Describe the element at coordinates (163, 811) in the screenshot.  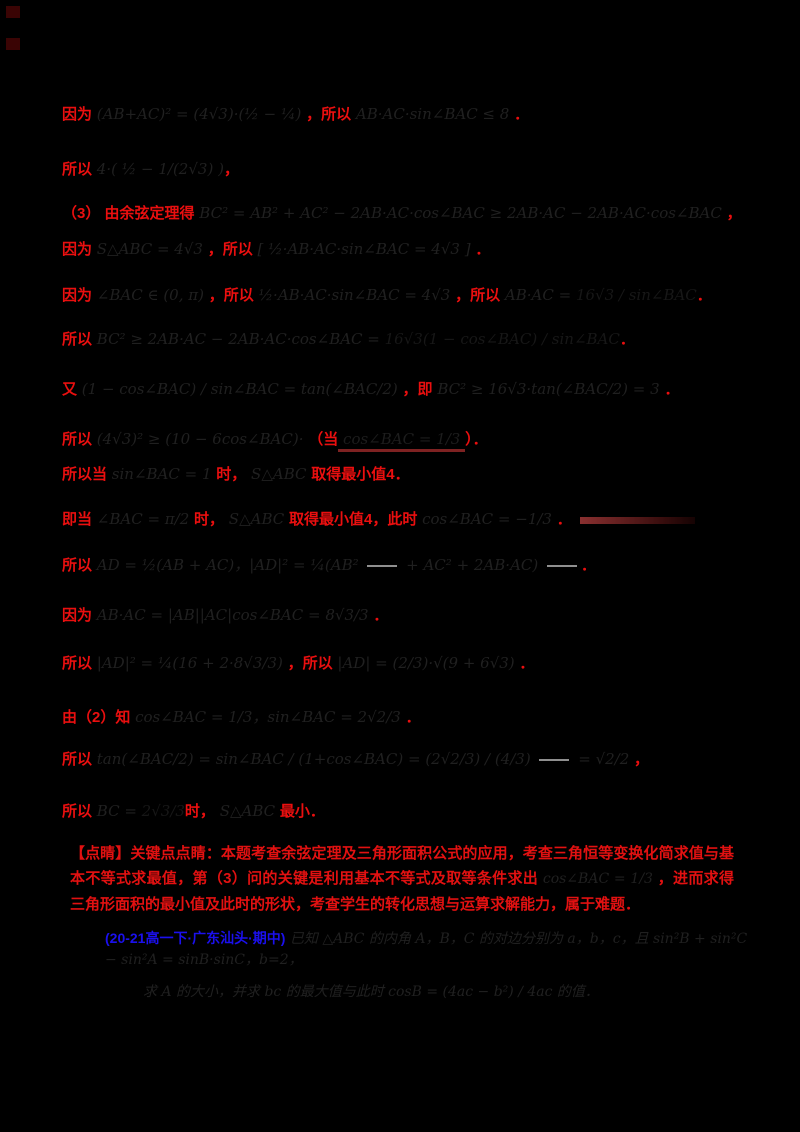
I see `formula-fragment: 2√3∕3` at that location.